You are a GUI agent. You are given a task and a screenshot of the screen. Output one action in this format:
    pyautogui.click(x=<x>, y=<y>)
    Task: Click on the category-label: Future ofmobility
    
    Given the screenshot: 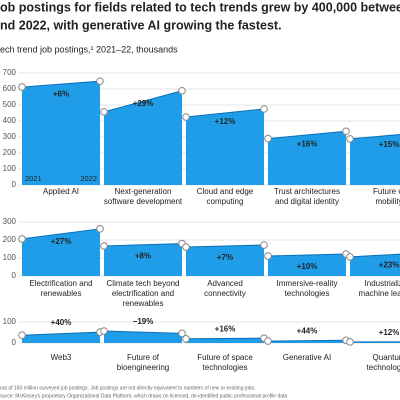 What is the action you would take?
    pyautogui.click(x=386, y=196)
    